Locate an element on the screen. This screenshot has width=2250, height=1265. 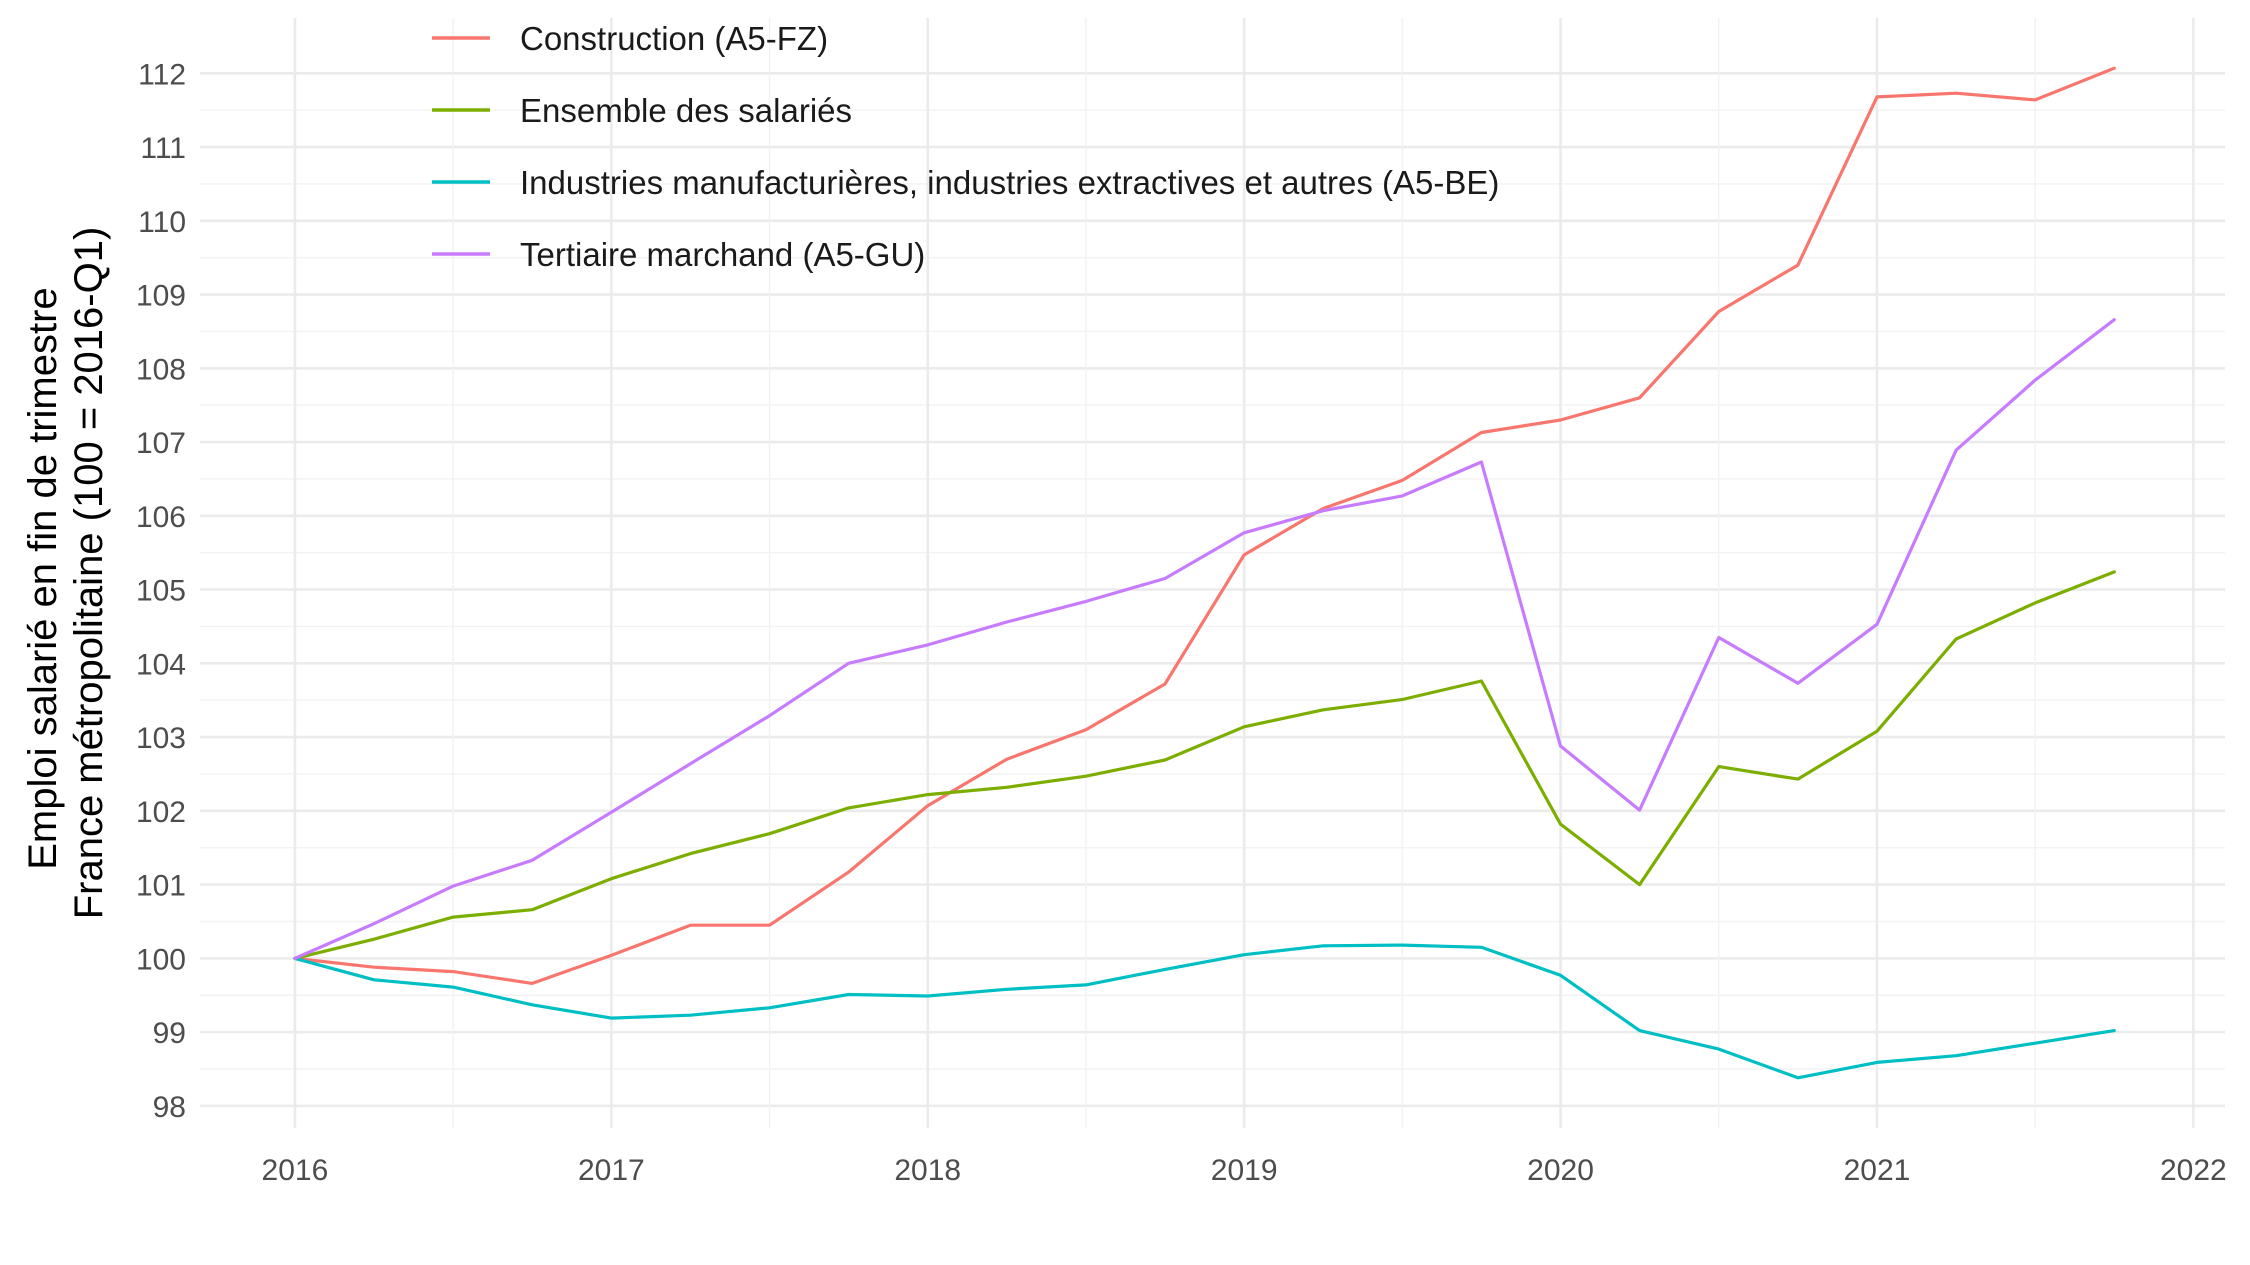
y-tick-label: 108 is located at coordinates (161, 369).